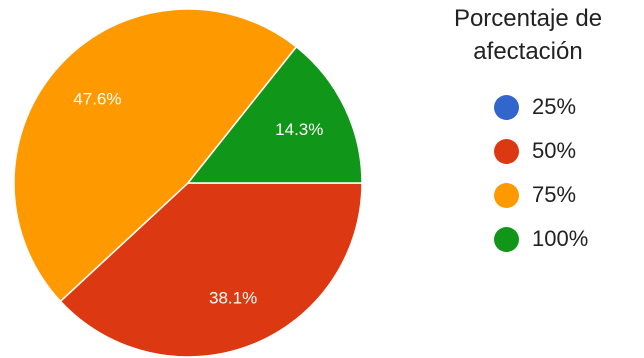 The width and height of the screenshot is (644, 358). Describe the element at coordinates (97, 99) in the screenshot. I see `pie-slice-label-75: 47.6%` at that location.